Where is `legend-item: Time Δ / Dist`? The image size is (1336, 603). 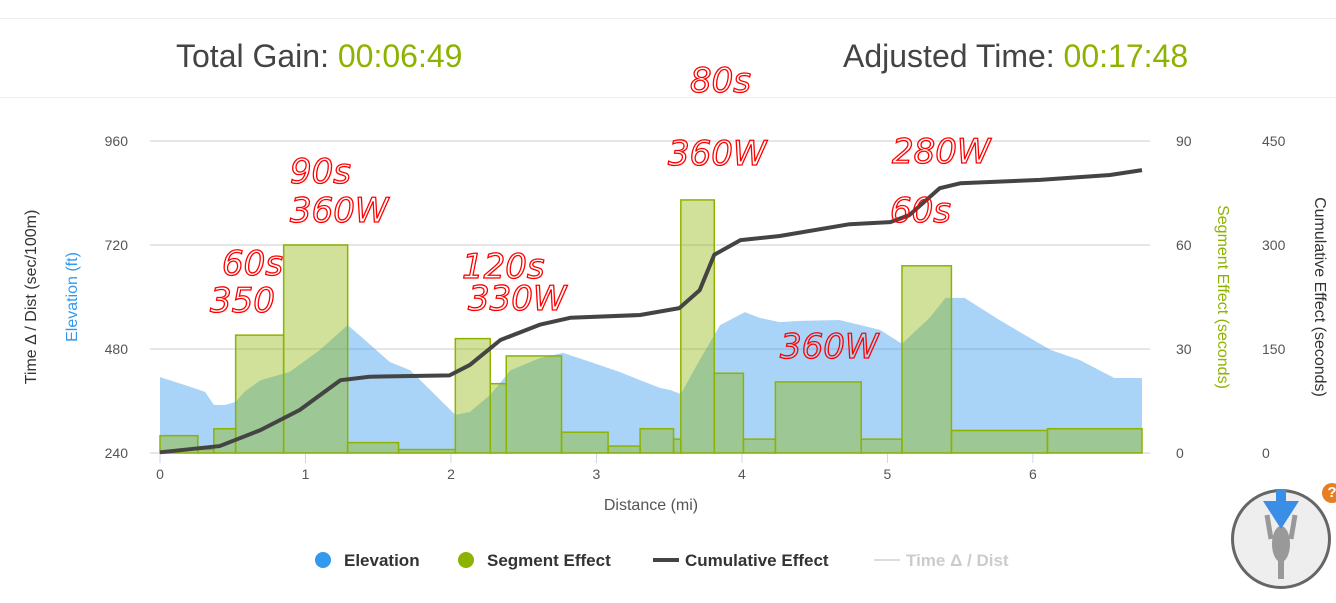 legend-item: Time Δ / Dist is located at coordinates (957, 560).